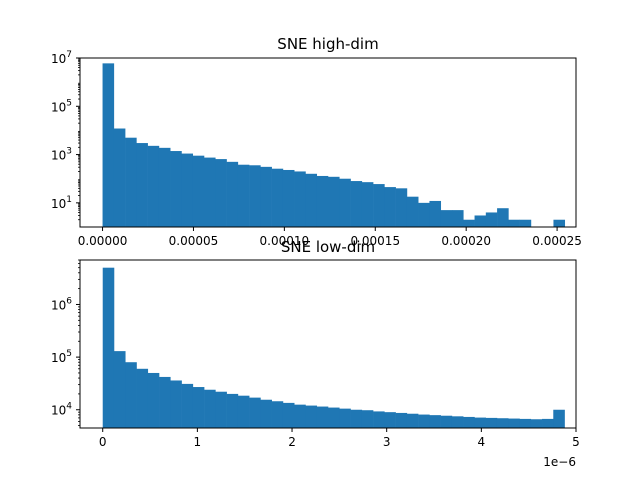 The width and height of the screenshot is (640, 480). What do you see at coordinates (559, 462) in the screenshot?
I see `bottom-x-offset-text: 1e−6` at bounding box center [559, 462].